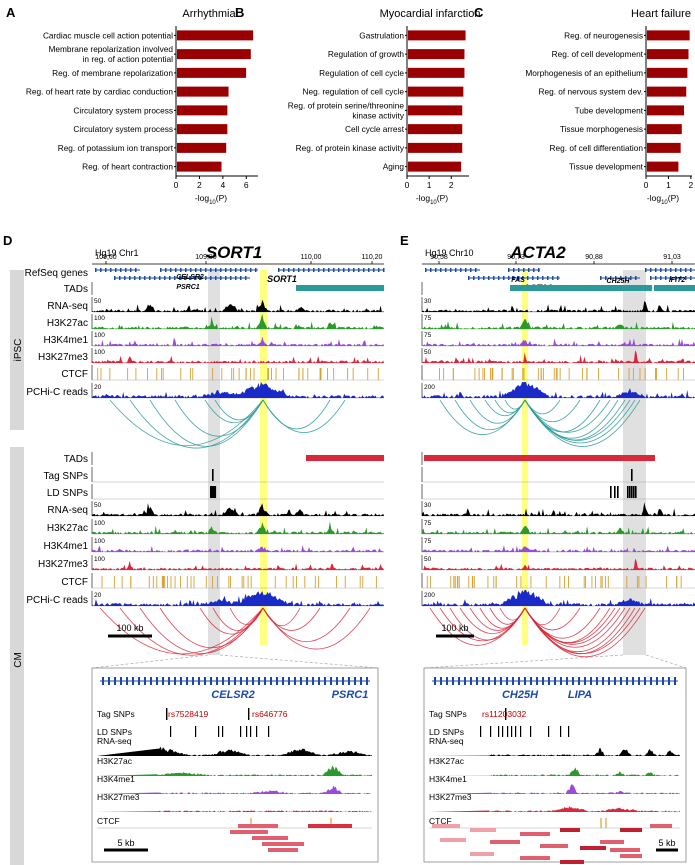 The width and height of the screenshot is (695, 865). Describe the element at coordinates (110, 49) in the screenshot. I see `term-label: Membrane repolarization involved` at that location.